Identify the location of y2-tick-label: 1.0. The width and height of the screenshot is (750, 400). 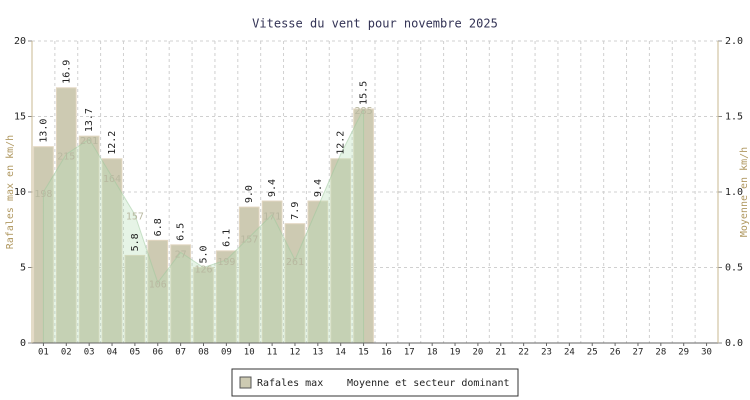
(734, 192).